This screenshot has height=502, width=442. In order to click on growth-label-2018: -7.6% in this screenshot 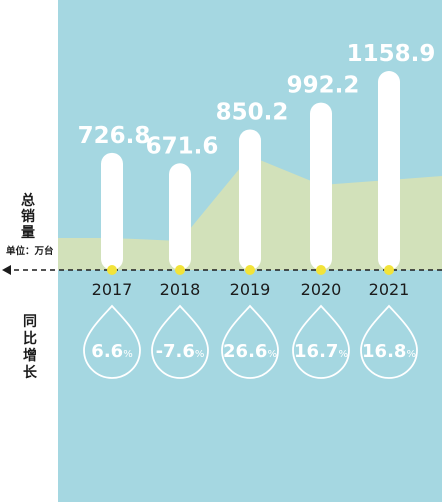, I will do `click(180, 351)`.